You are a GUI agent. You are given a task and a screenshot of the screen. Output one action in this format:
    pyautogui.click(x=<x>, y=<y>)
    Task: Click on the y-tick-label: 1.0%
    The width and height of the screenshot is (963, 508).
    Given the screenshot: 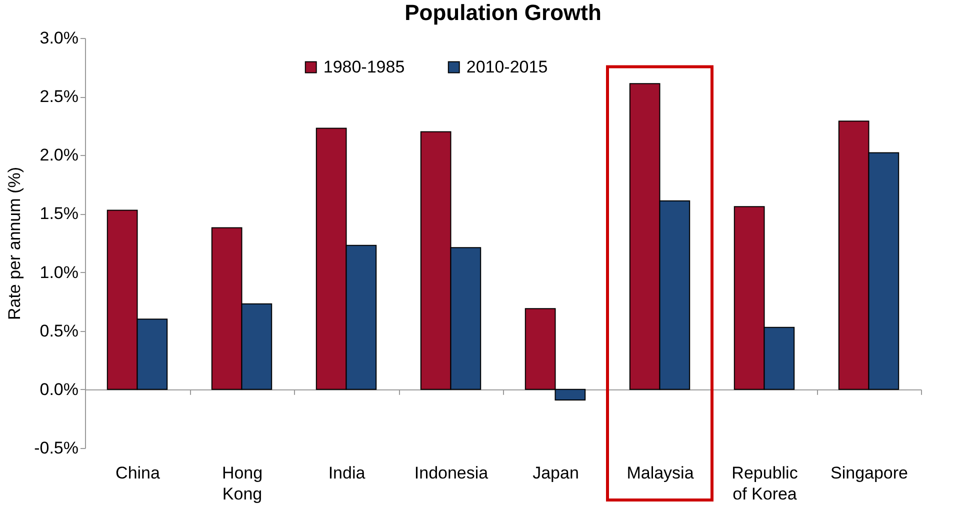 What is the action you would take?
    pyautogui.click(x=59, y=272)
    